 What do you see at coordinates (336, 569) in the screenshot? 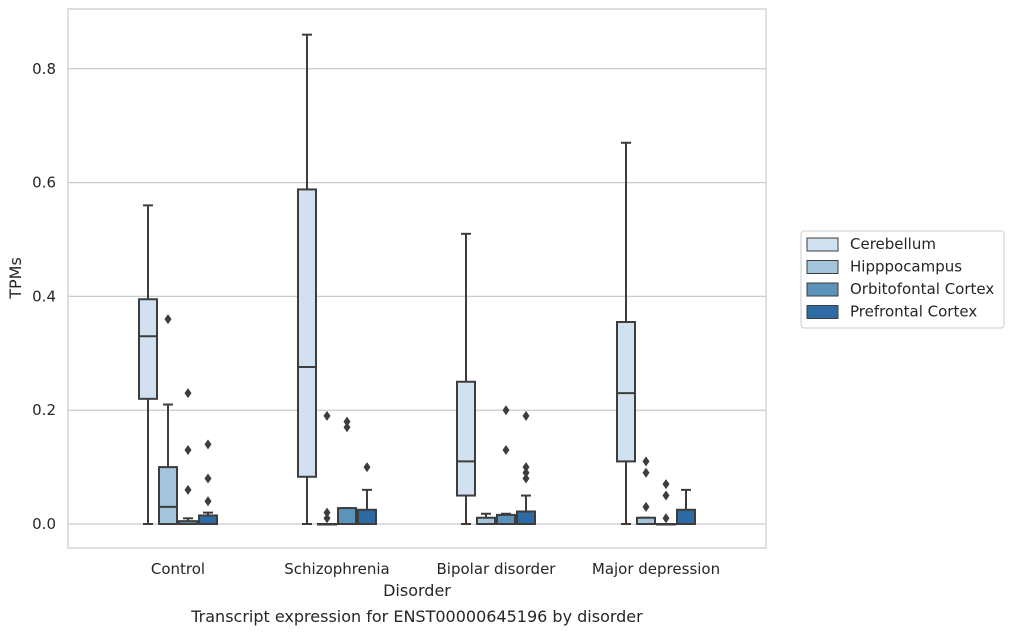
I see `x-tick-label: Schizophrenia` at bounding box center [336, 569].